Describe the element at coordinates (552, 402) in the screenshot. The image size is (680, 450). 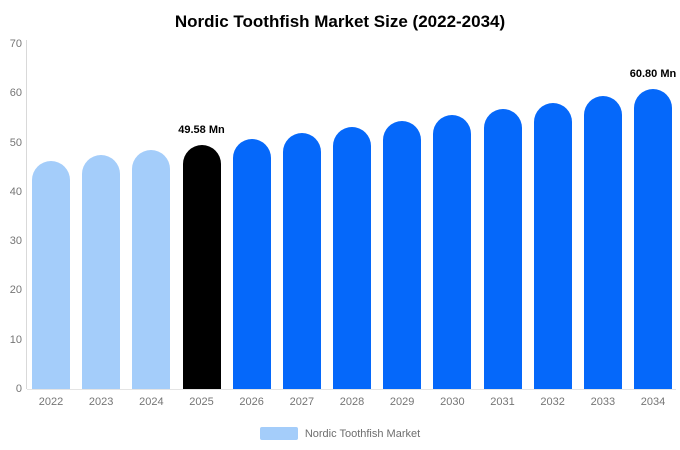
I see `x-axis-label-2032: 2032` at that location.